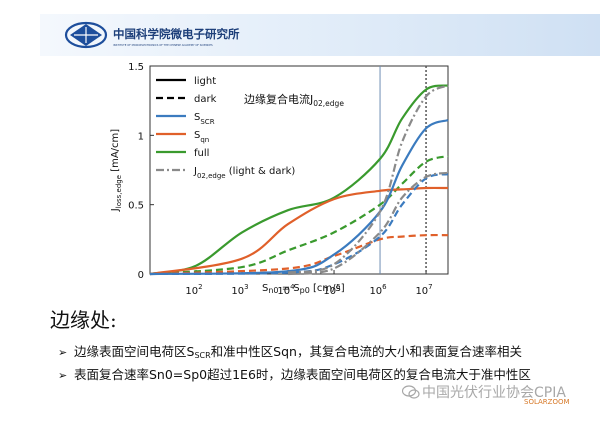 The height and width of the screenshot is (424, 600). What do you see at coordinates (239, 290) in the screenshot?
I see `x-tick-label: 10³` at bounding box center [239, 290].